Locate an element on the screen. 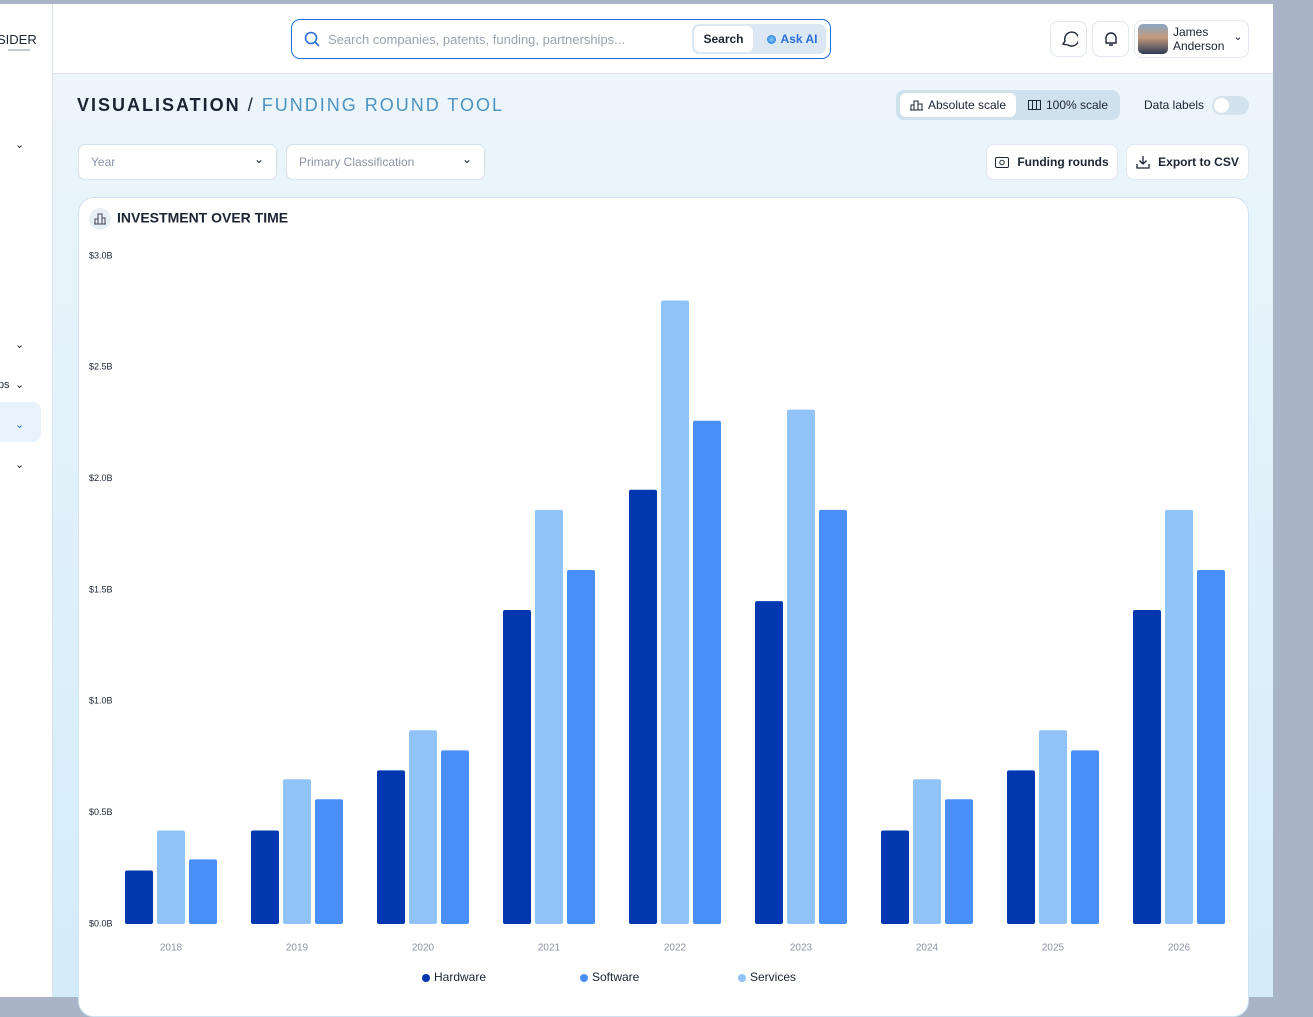 The width and height of the screenshot is (1313, 1017). title-icon-bg is located at coordinates (100, 219).